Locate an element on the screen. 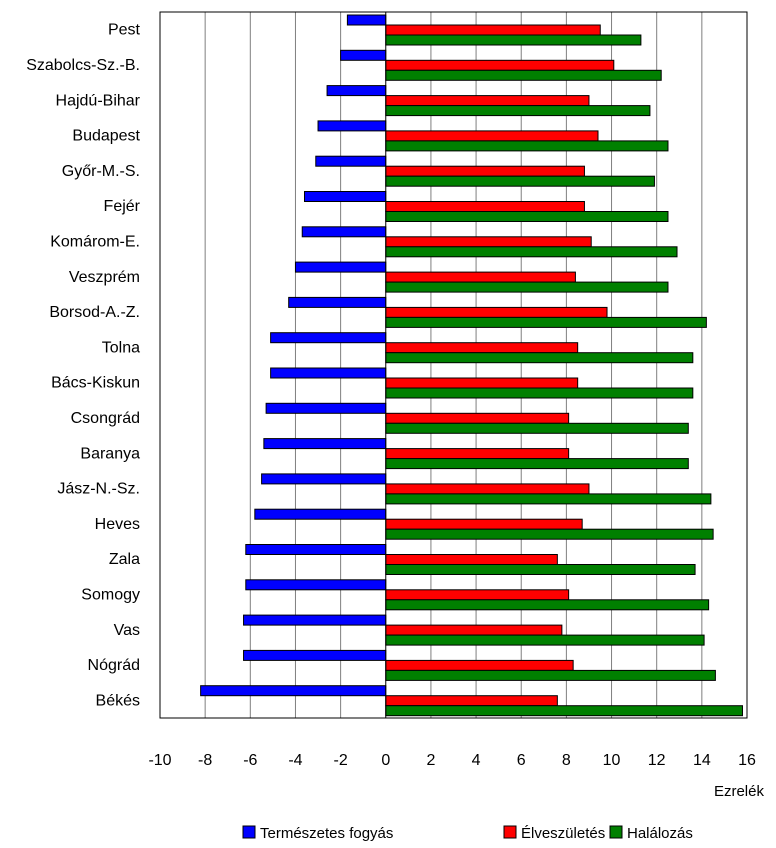 This screenshot has height=848, width=776. x-tick-label: 2 is located at coordinates (430, 760).